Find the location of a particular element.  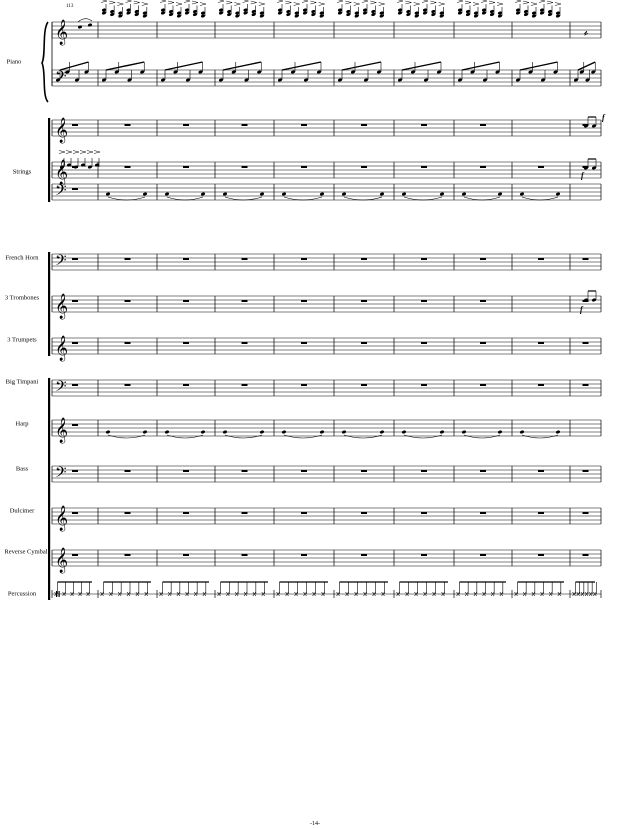

piano-brace is located at coordinates (45, 62).